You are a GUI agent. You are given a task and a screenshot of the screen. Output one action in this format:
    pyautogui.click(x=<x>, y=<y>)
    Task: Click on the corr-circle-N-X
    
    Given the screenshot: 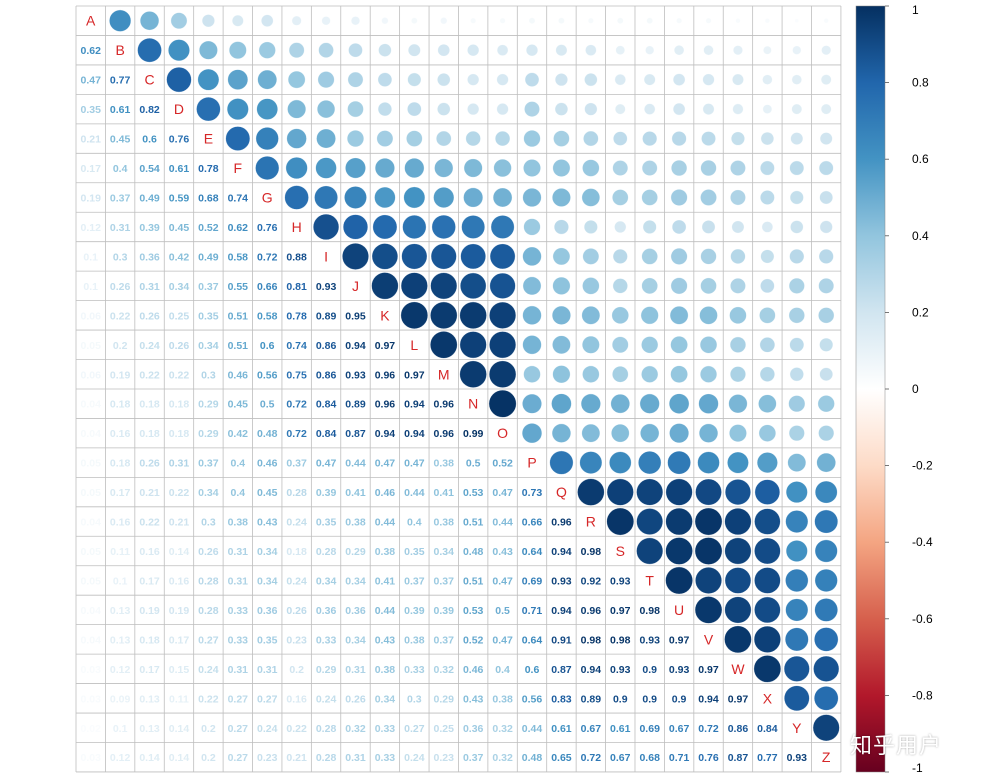 What is the action you would take?
    pyautogui.click(x=767, y=404)
    